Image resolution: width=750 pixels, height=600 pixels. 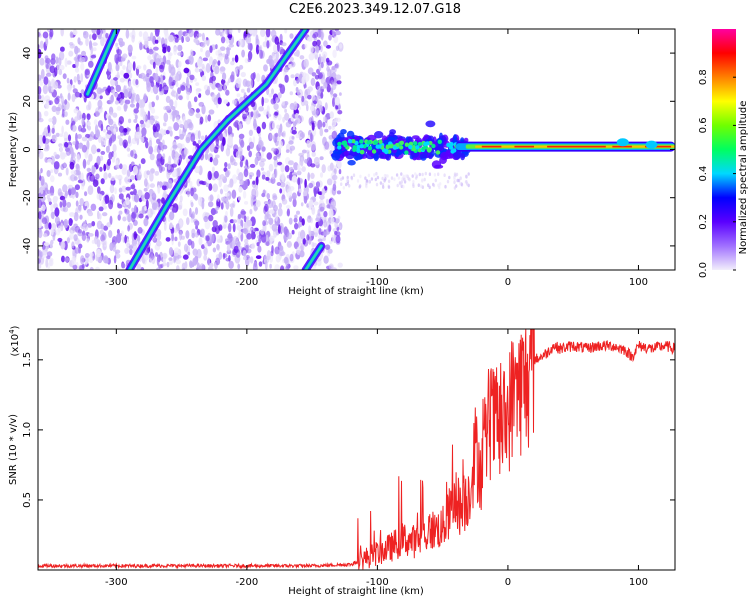 I want to click on line-highlight, so click(x=101, y=62).